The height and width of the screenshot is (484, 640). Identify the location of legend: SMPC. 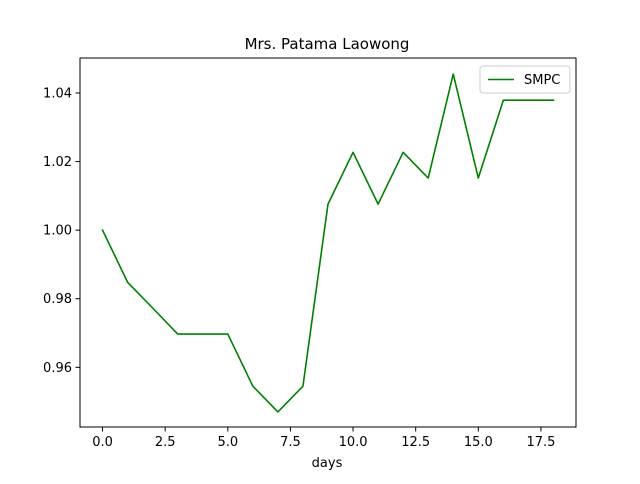
(525, 79).